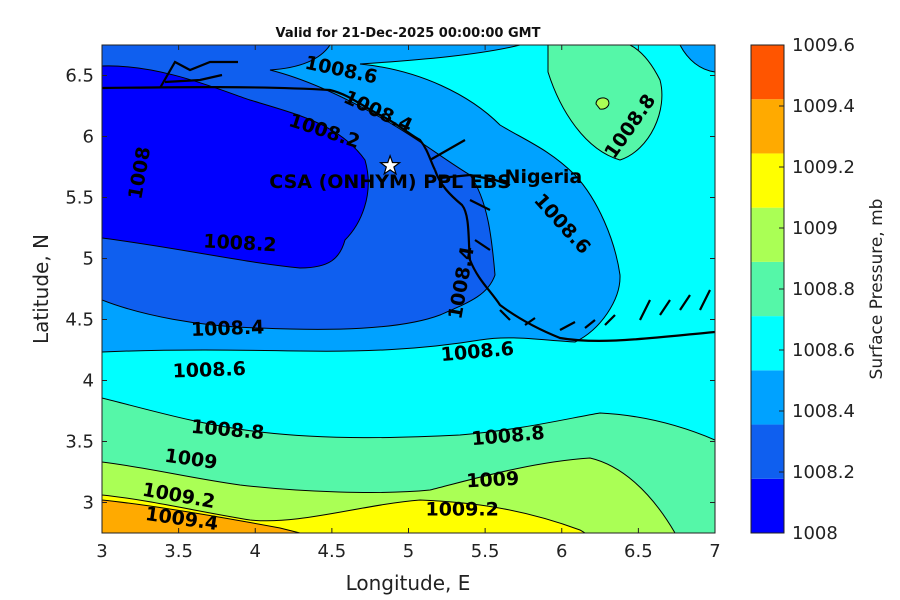 The image size is (900, 600). I want to click on colorbar-tick-label: 1008.4, so click(823, 411).